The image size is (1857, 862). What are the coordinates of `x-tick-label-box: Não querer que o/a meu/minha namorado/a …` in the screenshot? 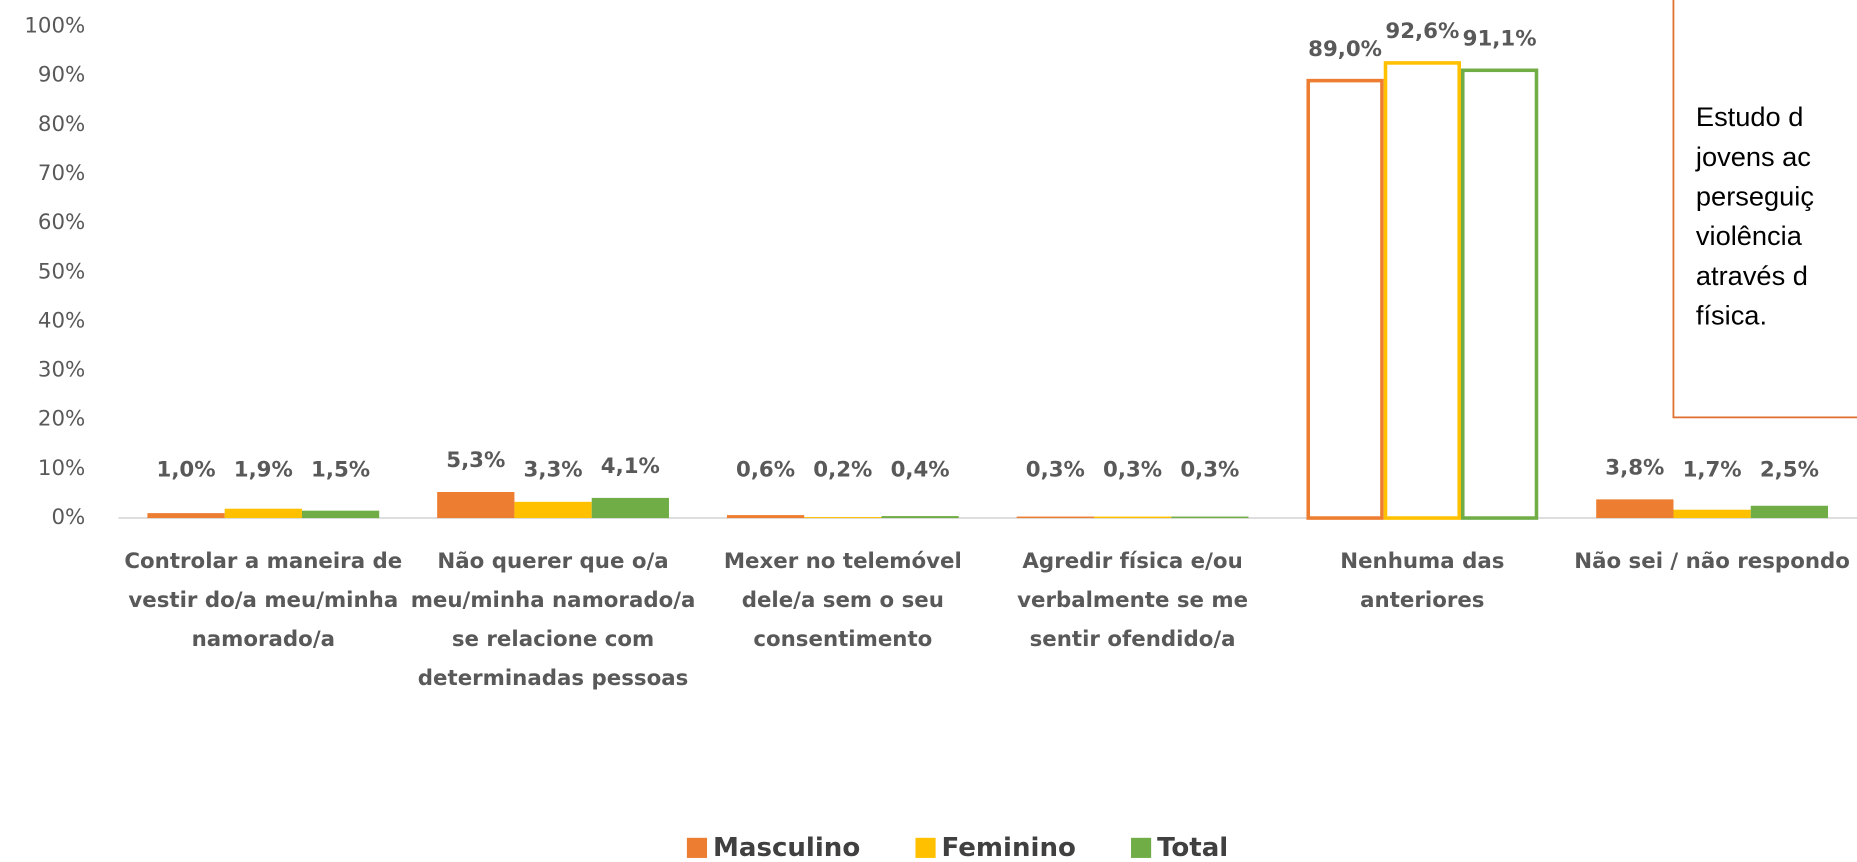 It's located at (553, 619).